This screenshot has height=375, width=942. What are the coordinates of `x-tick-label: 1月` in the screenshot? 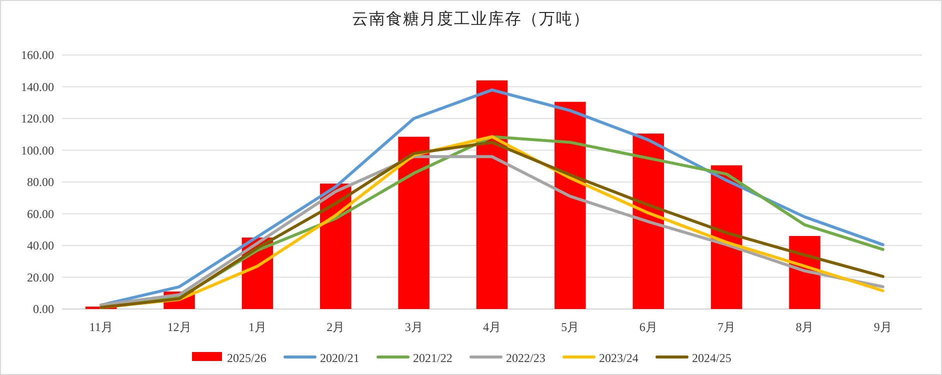 It's located at (257, 327).